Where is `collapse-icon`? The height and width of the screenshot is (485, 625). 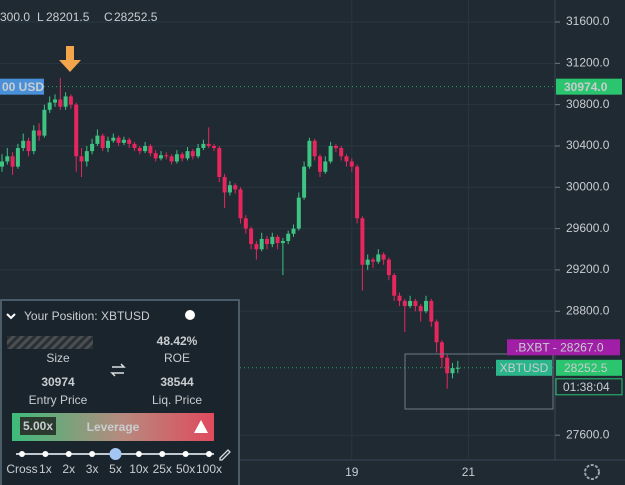
collapse-icon is located at coordinates (11, 316).